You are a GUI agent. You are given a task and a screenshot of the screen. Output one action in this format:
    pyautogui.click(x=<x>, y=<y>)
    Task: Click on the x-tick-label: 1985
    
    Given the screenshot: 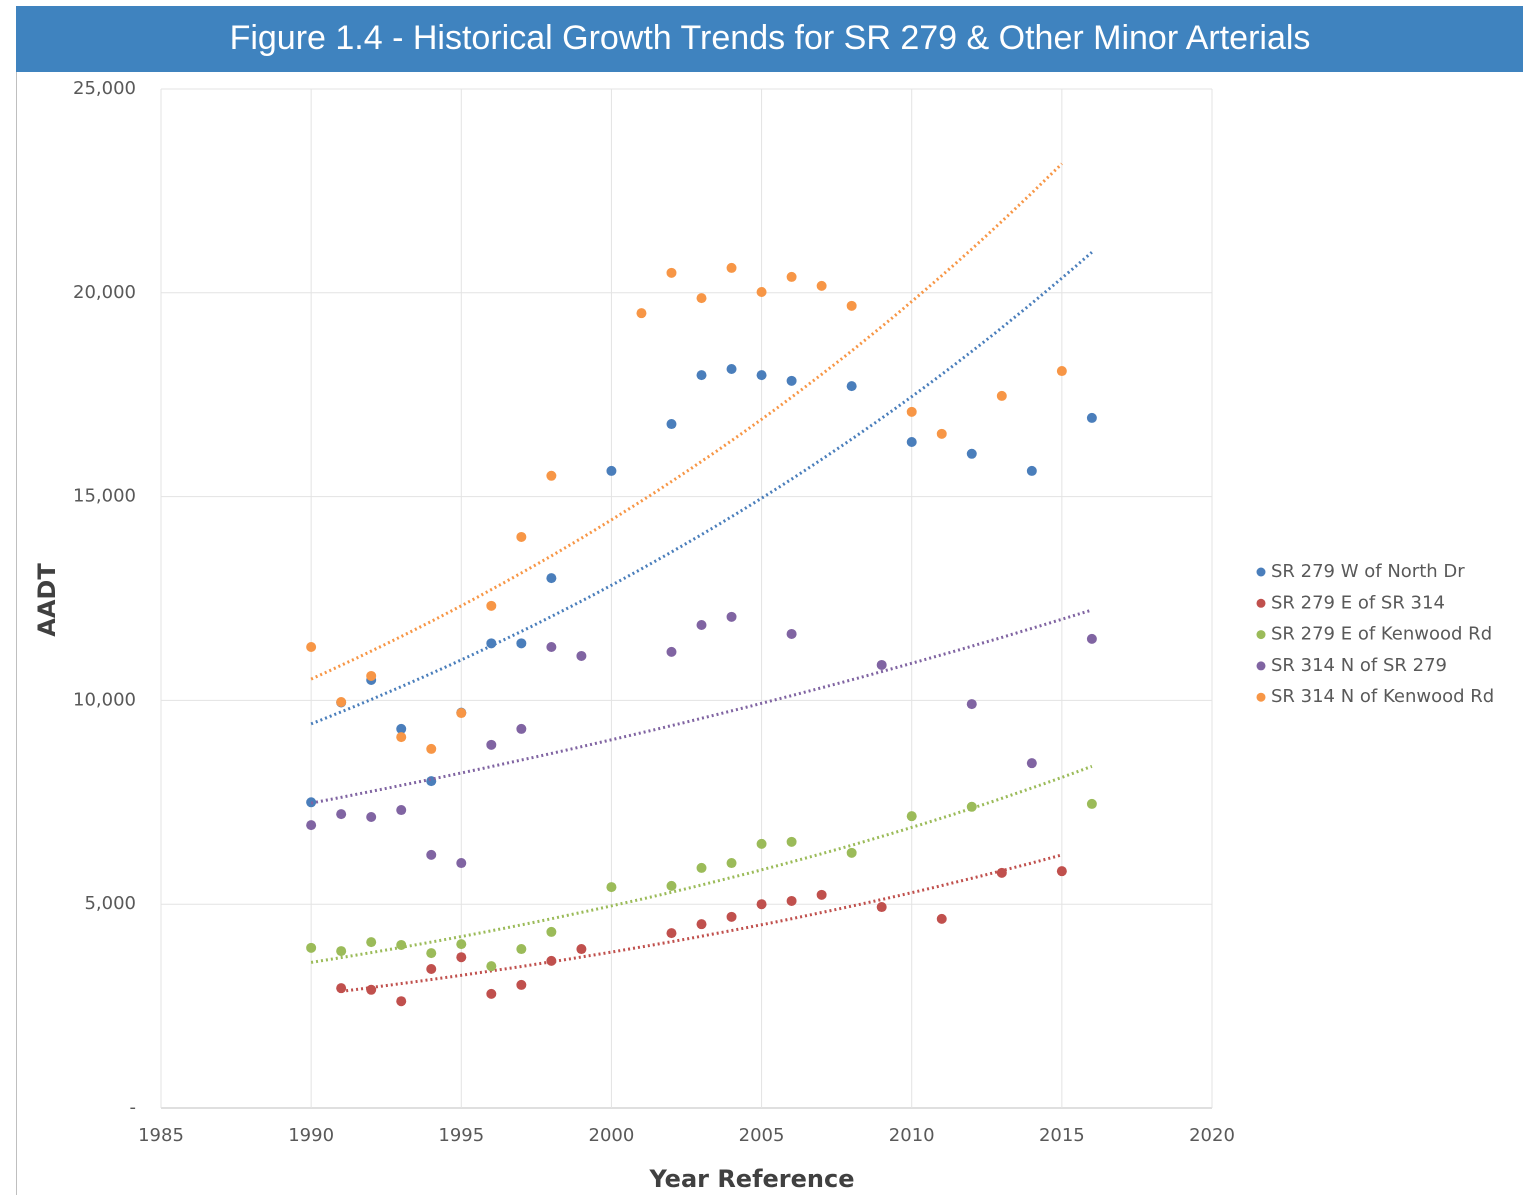 What is the action you would take?
    pyautogui.click(x=161, y=1135)
    